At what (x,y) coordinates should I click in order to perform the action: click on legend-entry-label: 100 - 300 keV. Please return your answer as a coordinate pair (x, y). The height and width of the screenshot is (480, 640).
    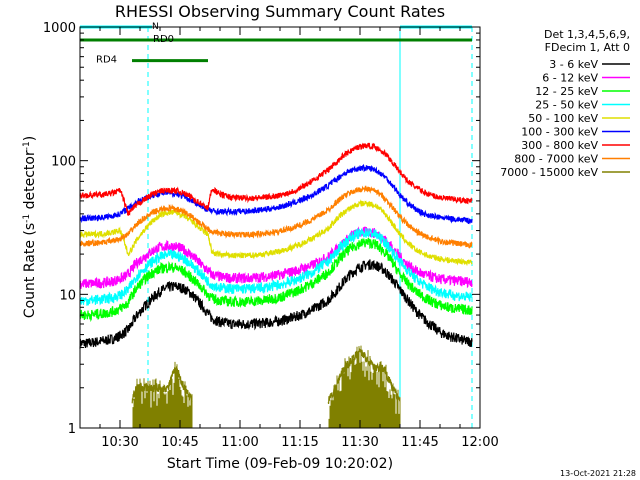
    Looking at the image, I should click on (559, 132).